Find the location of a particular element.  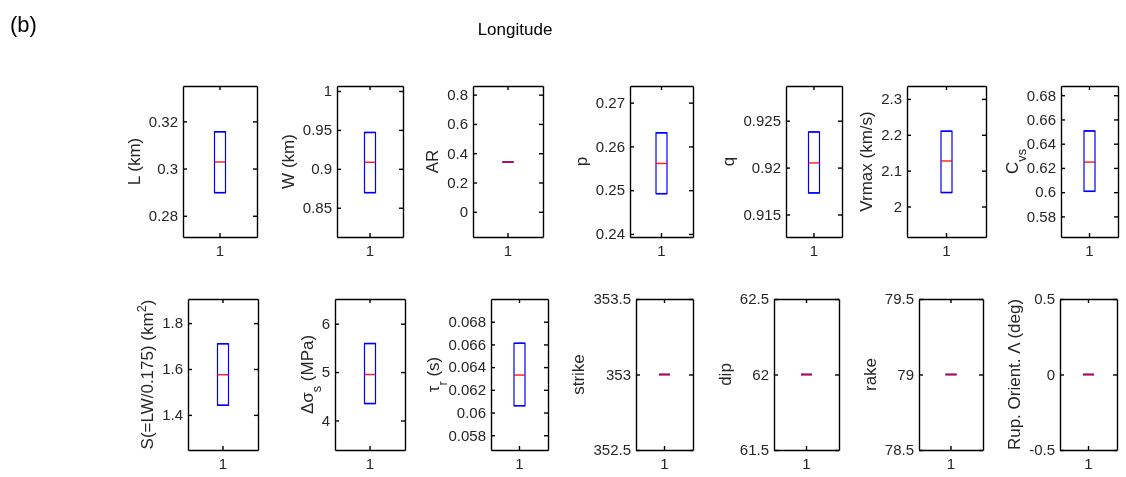

y-tick-label: 0.85 is located at coordinates (317, 208).